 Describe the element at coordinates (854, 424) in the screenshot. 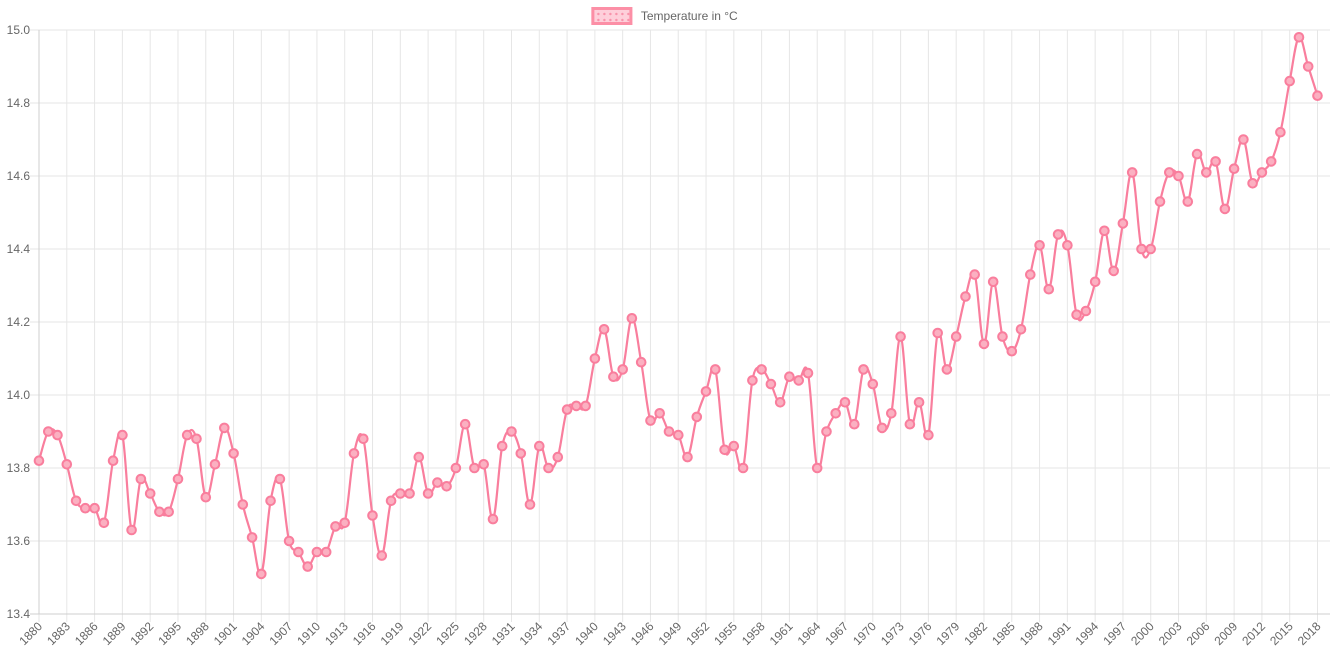

I see `data-point-1968` at that location.